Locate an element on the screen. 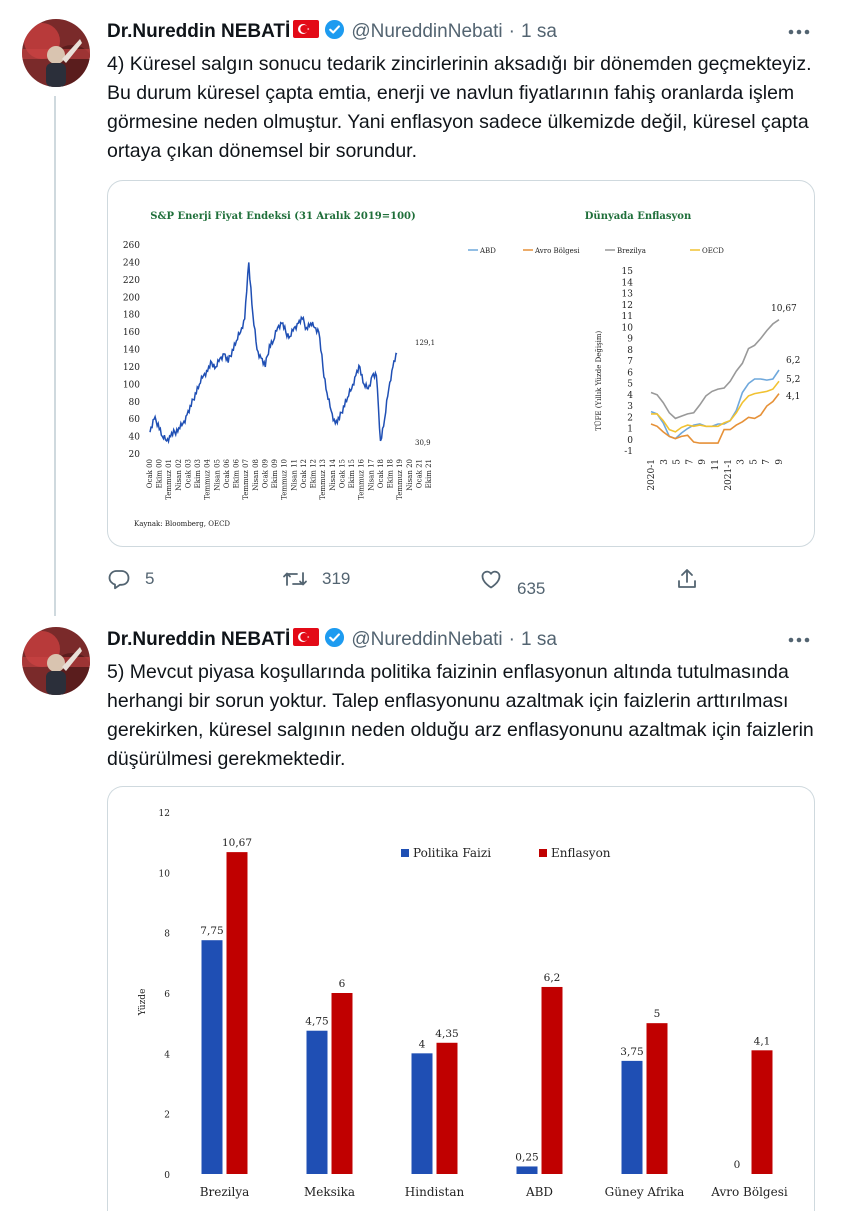 This screenshot has width=850, height=1211. y-tick-label: 10 is located at coordinates (165, 874).